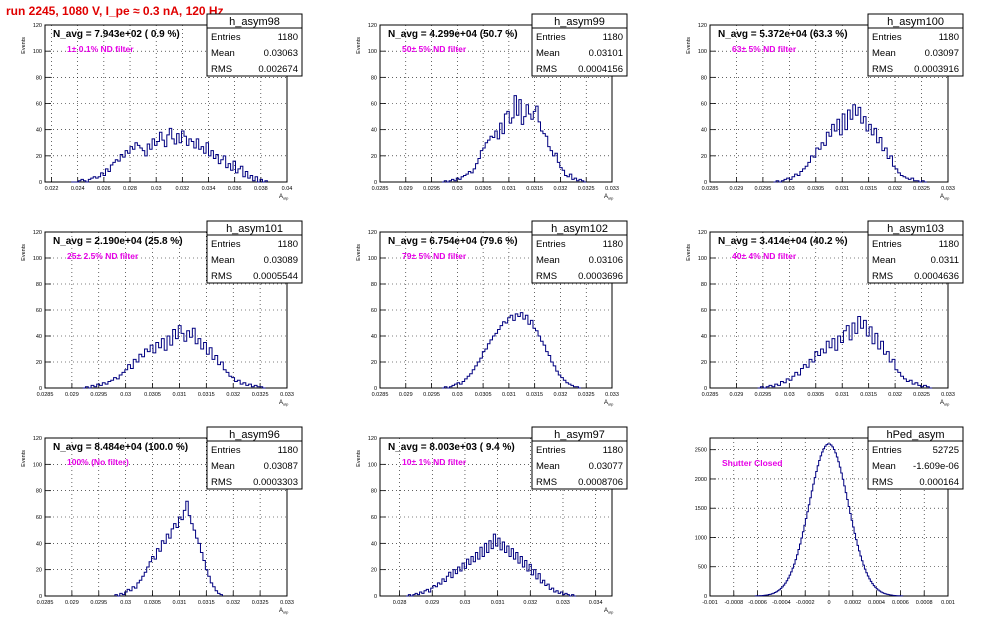 This screenshot has width=996, height=622. What do you see at coordinates (915, 229) in the screenshot?
I see `stats-title: h_asym103` at bounding box center [915, 229].